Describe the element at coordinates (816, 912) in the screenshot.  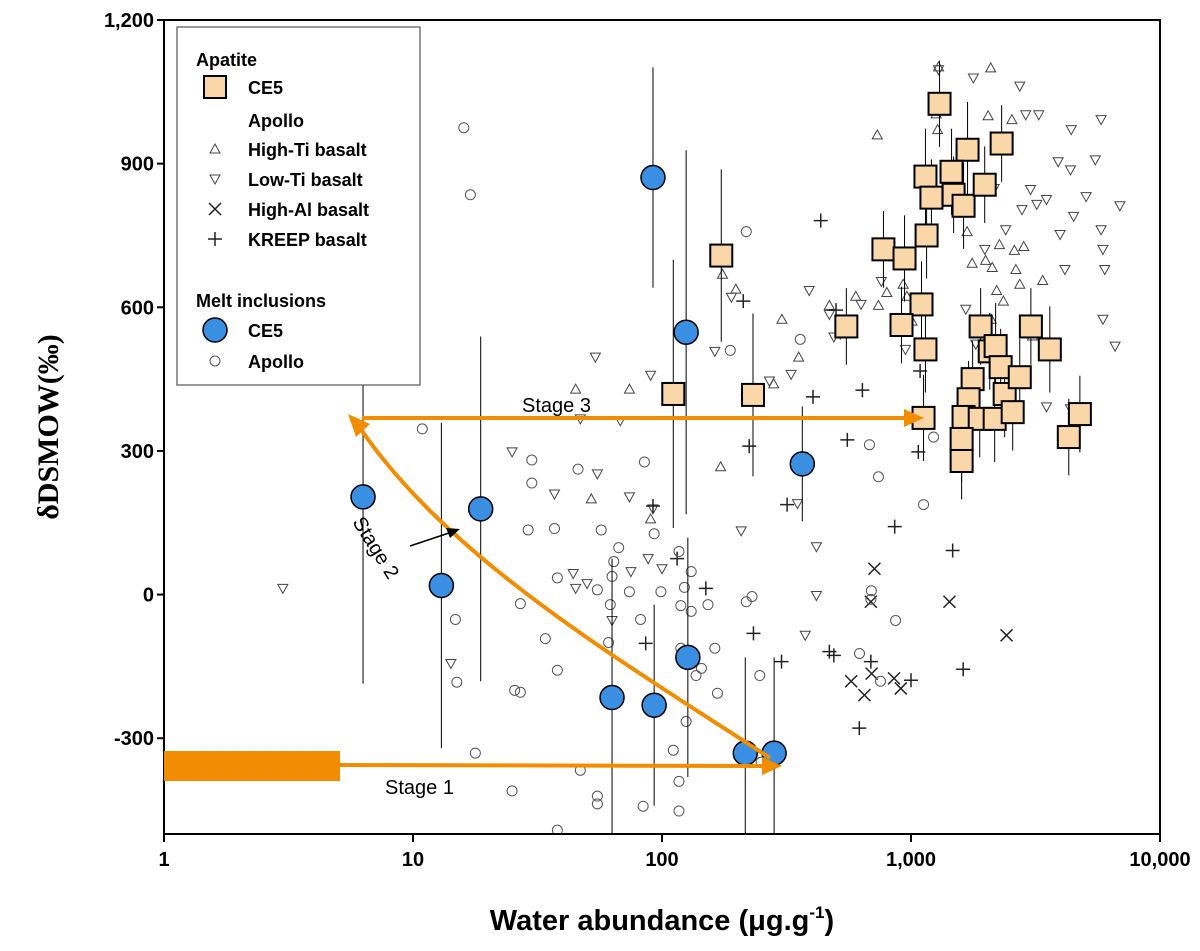
I see `x-label-sup: -1` at that location.